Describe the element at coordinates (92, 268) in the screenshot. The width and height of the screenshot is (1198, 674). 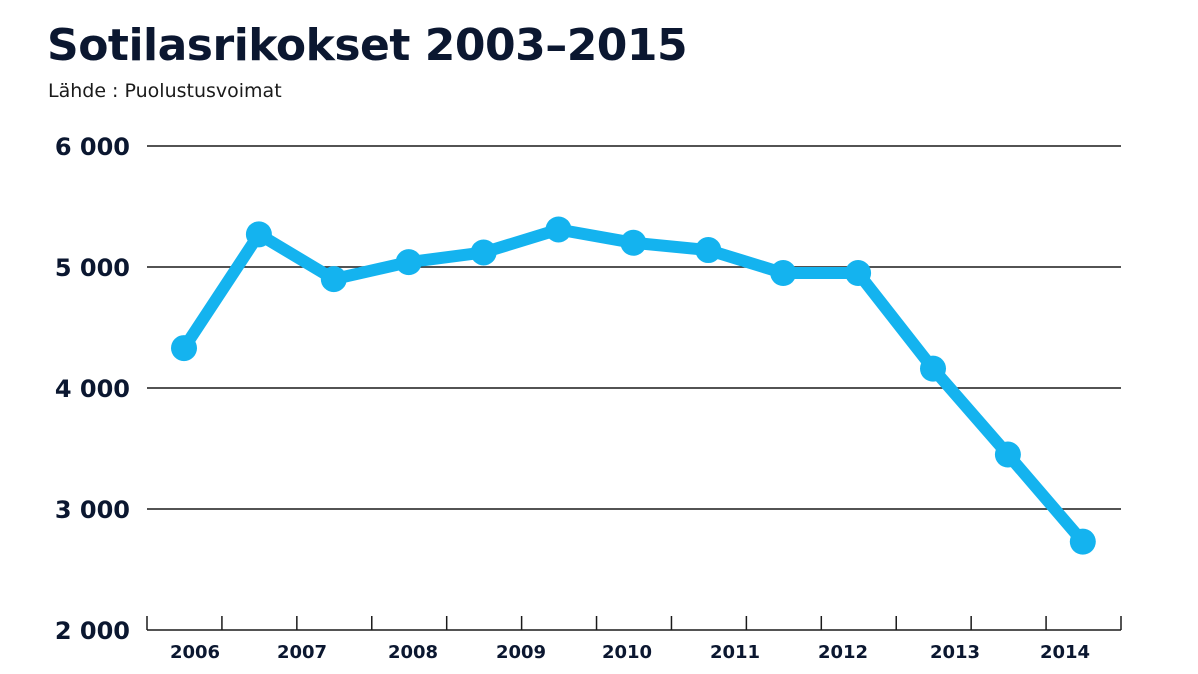
I see `y-tick-label: 5 000` at that location.